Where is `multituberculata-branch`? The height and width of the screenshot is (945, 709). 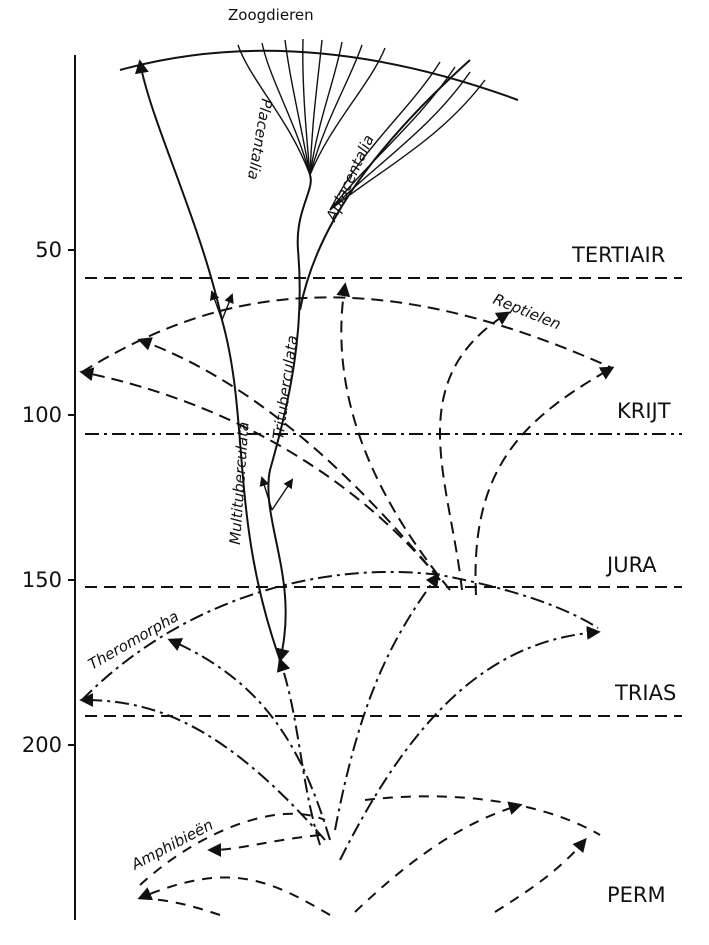 multituberculata-branch is located at coordinates (208, 360).